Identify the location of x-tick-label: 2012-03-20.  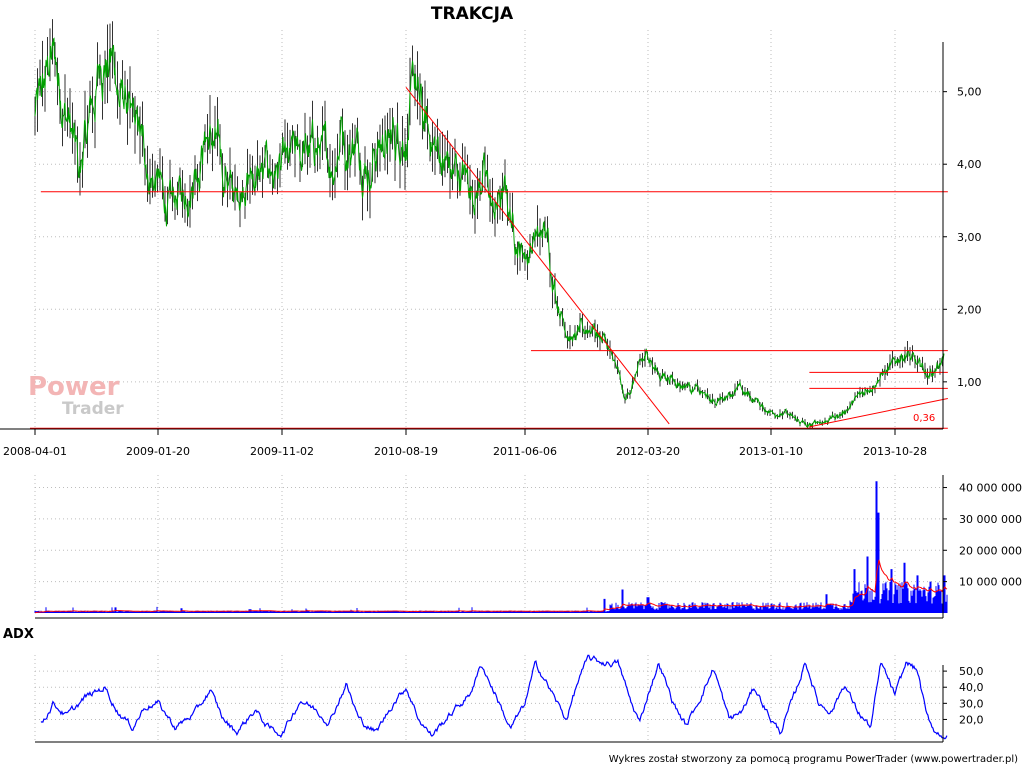
(648, 451).